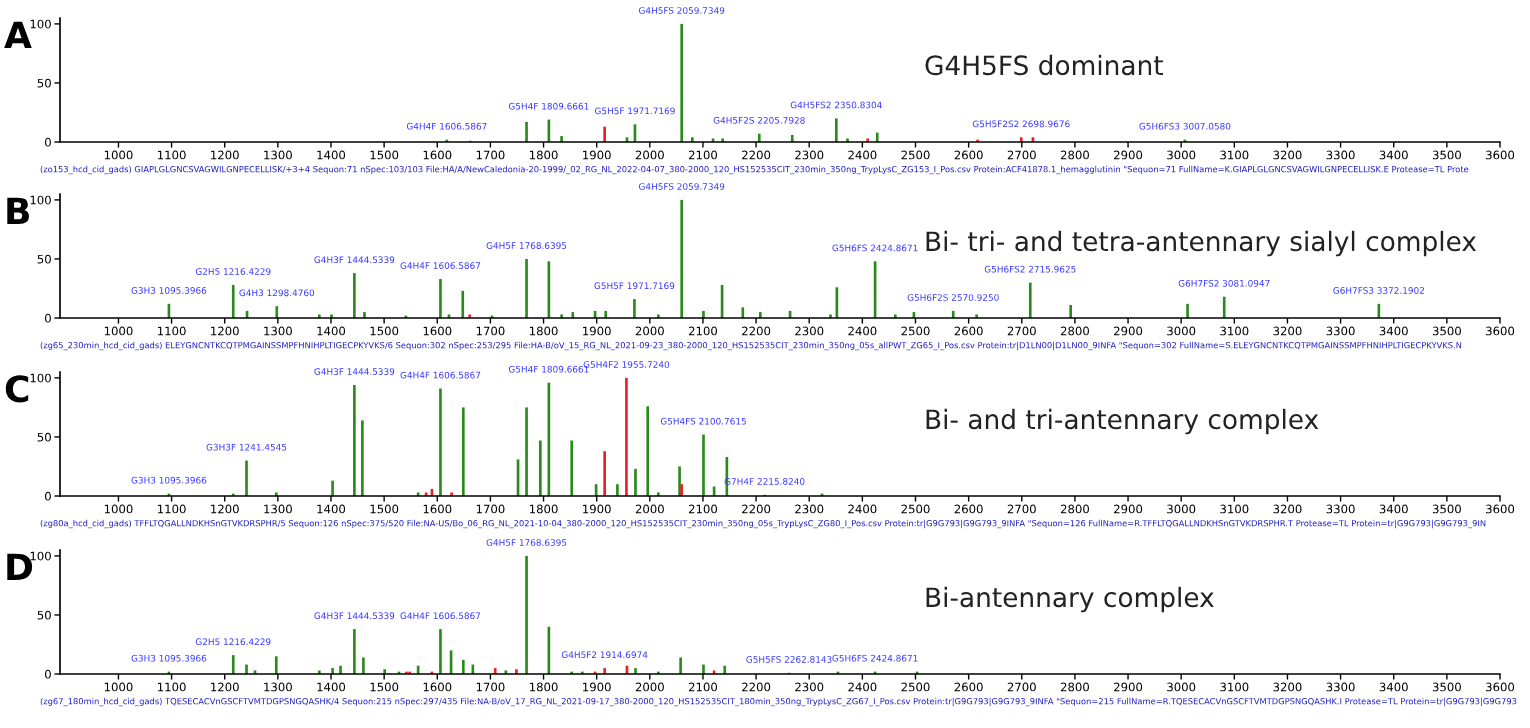  What do you see at coordinates (17, 389) in the screenshot?
I see `text: C` at bounding box center [17, 389].